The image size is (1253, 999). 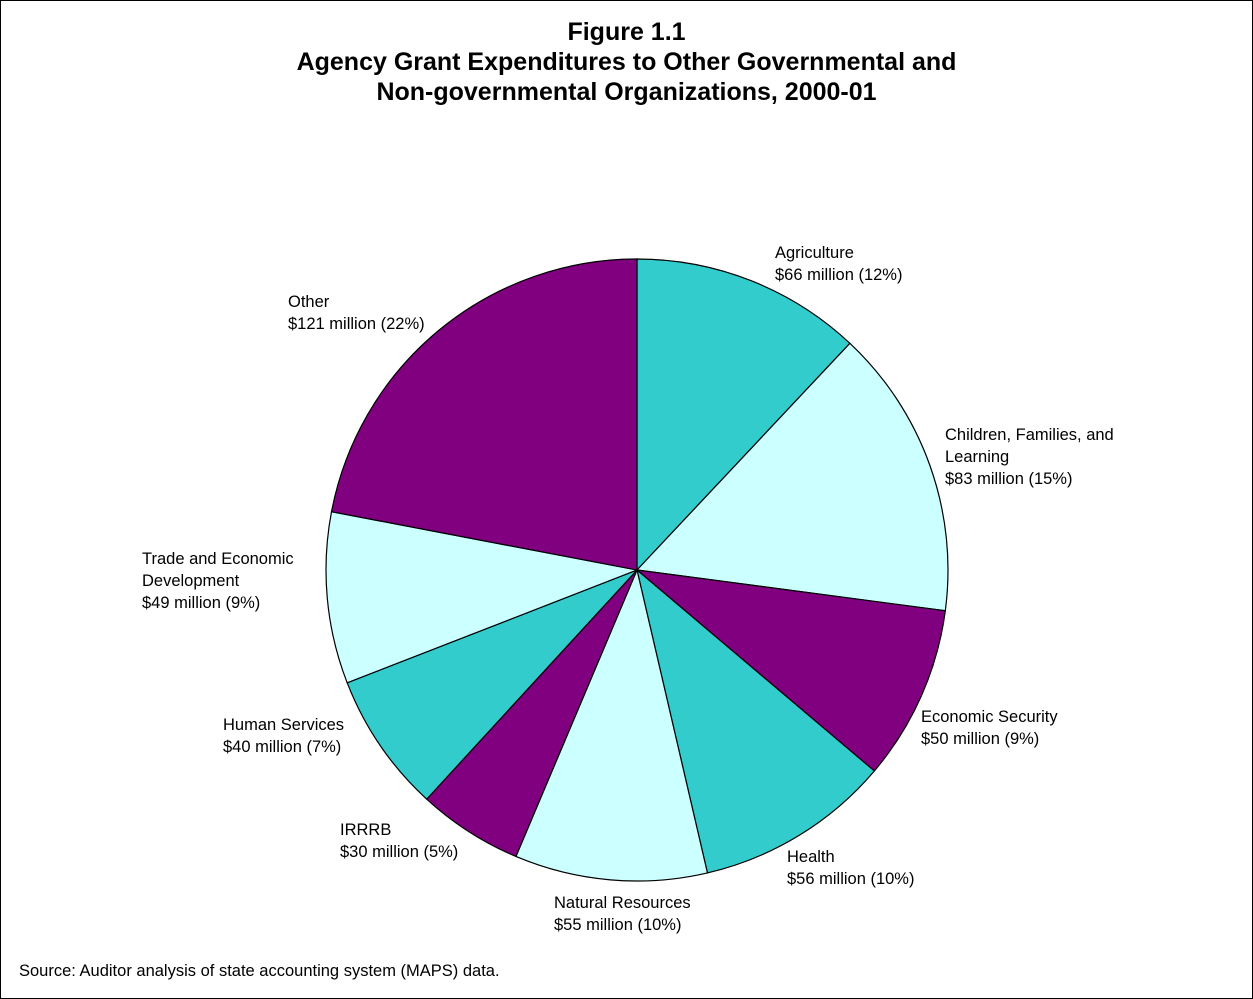 What do you see at coordinates (838, 264) in the screenshot?
I see `slice-label: Agriculture $66 million (12%)` at bounding box center [838, 264].